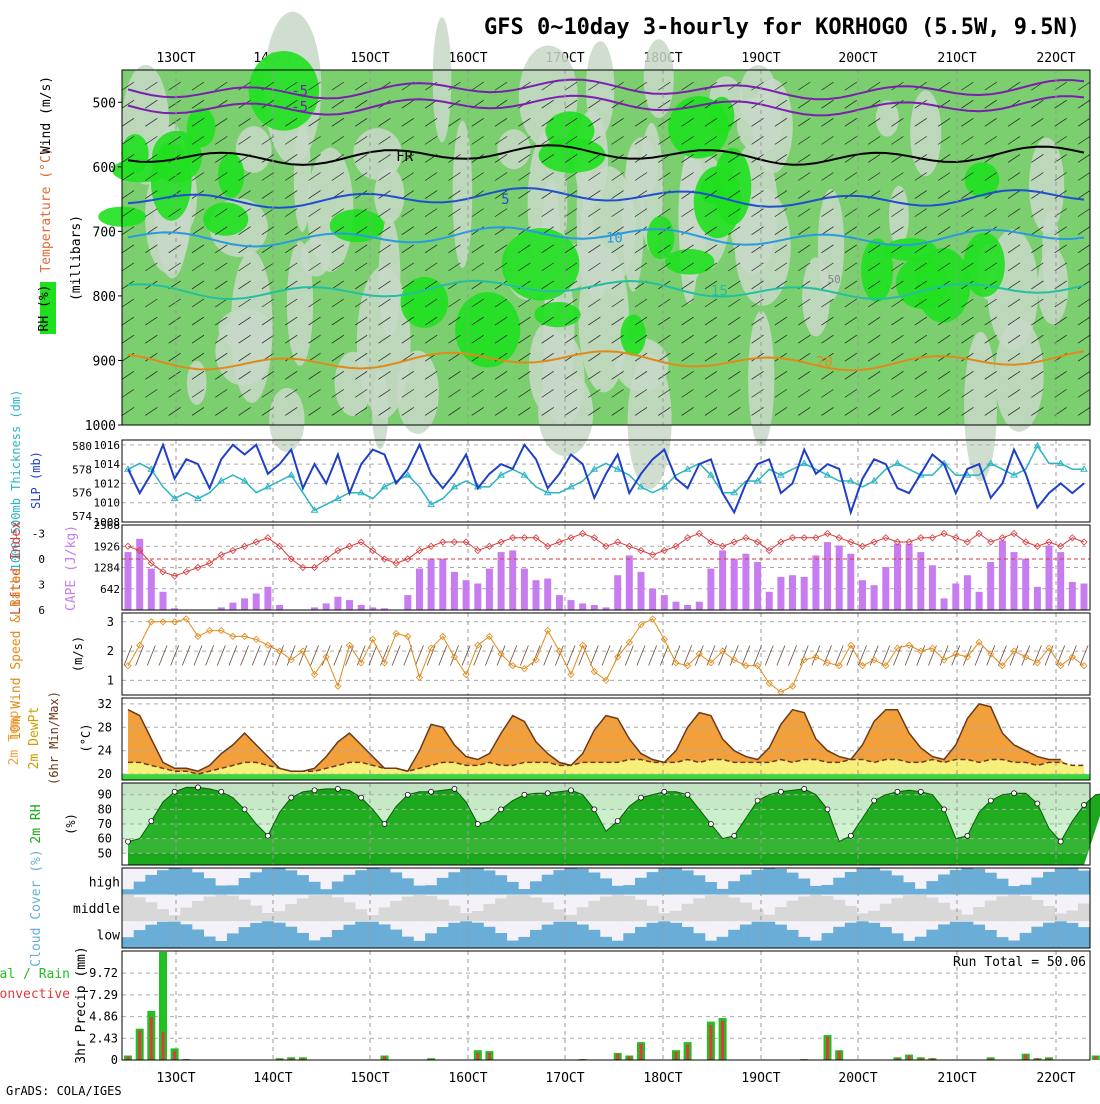 The height and width of the screenshot is (1104, 1100). I want to click on cape-ytick-0: 642, so click(110, 589).